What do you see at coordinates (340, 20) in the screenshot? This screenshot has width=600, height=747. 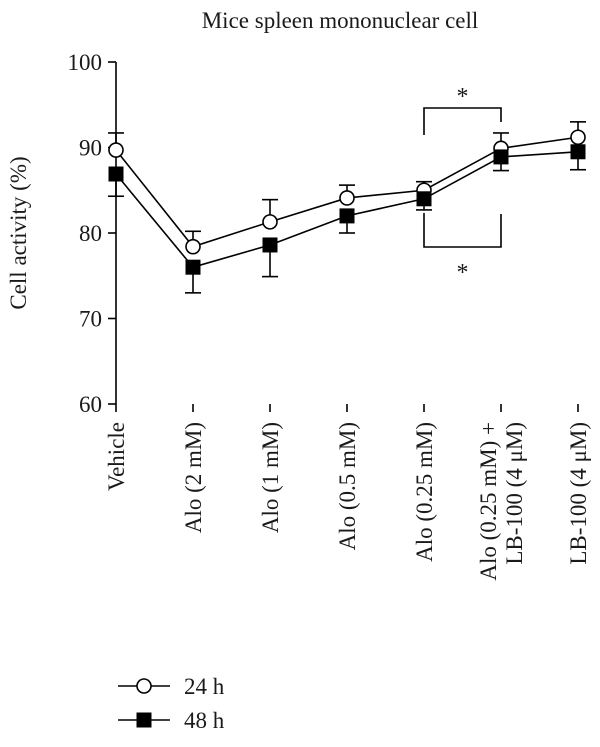 I see `chart-title: Mice spleen mononuclear cell` at bounding box center [340, 20].